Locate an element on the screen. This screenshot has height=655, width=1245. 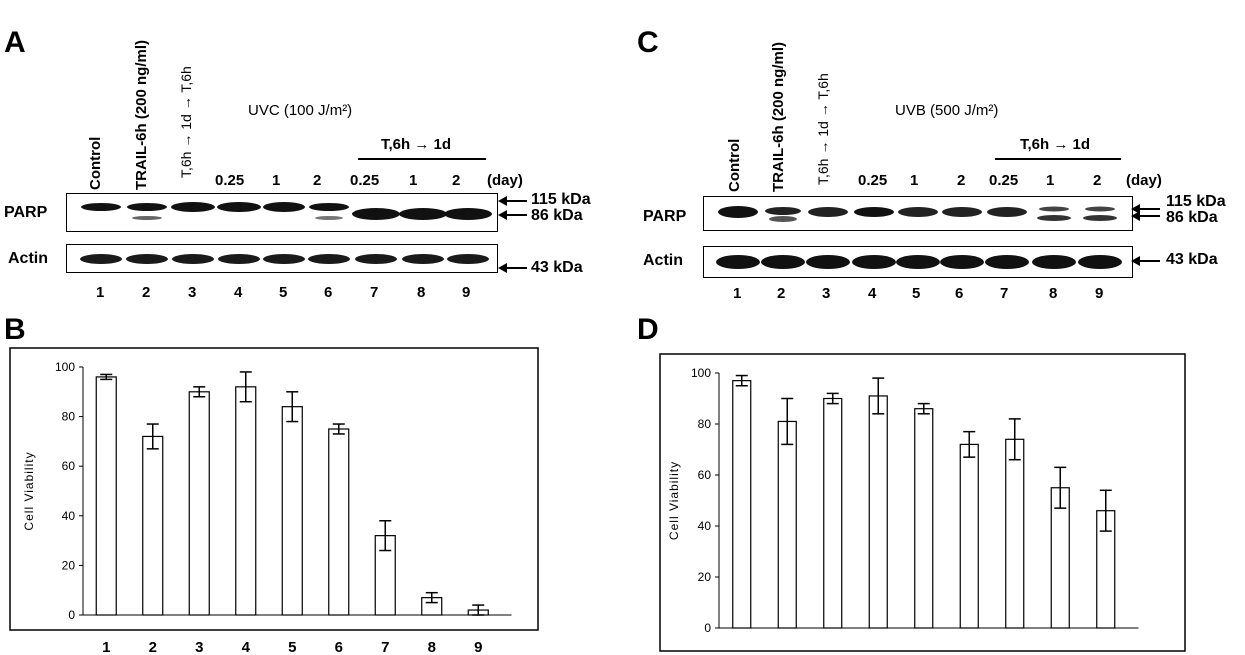
row-label-actin-c: Actin is located at coordinates (663, 260).